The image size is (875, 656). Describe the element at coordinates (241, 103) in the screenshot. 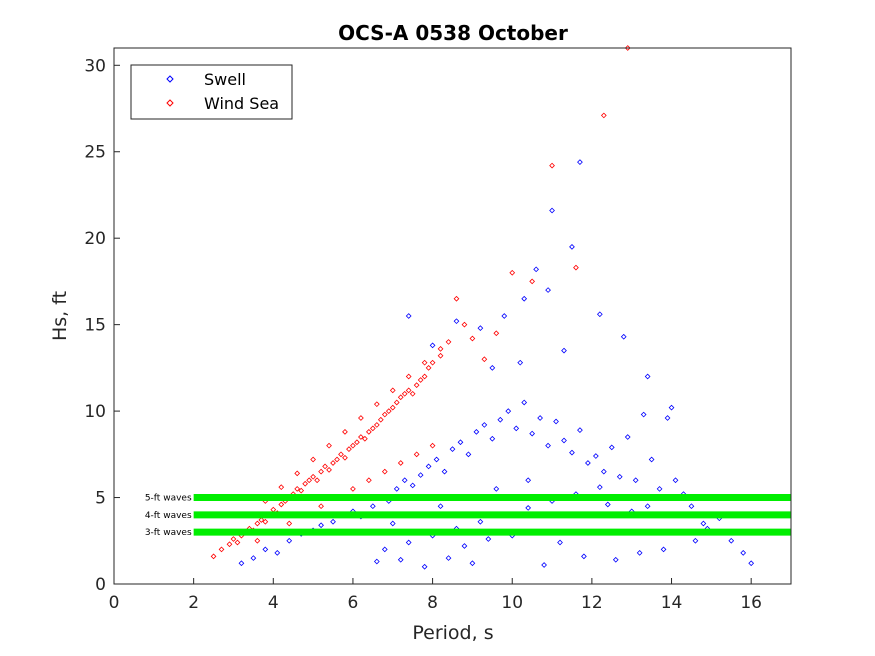

I see `legend-wind-sea-label: Wind Sea` at that location.